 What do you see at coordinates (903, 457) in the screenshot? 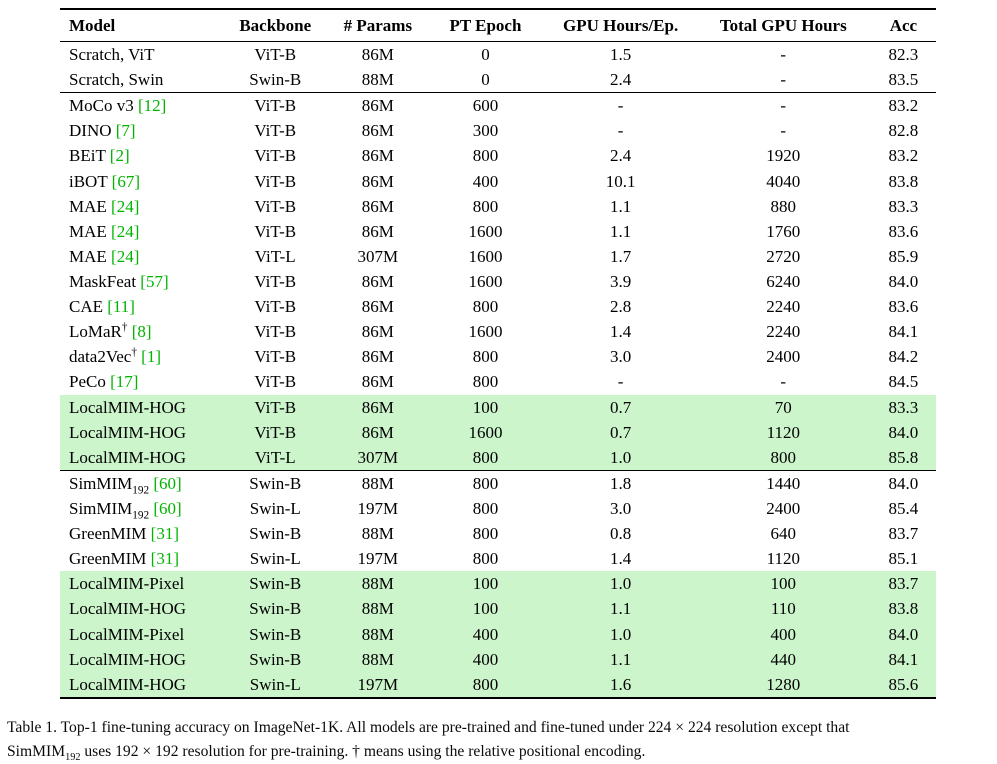
I see `cell-acc: 85.8` at bounding box center [903, 457].